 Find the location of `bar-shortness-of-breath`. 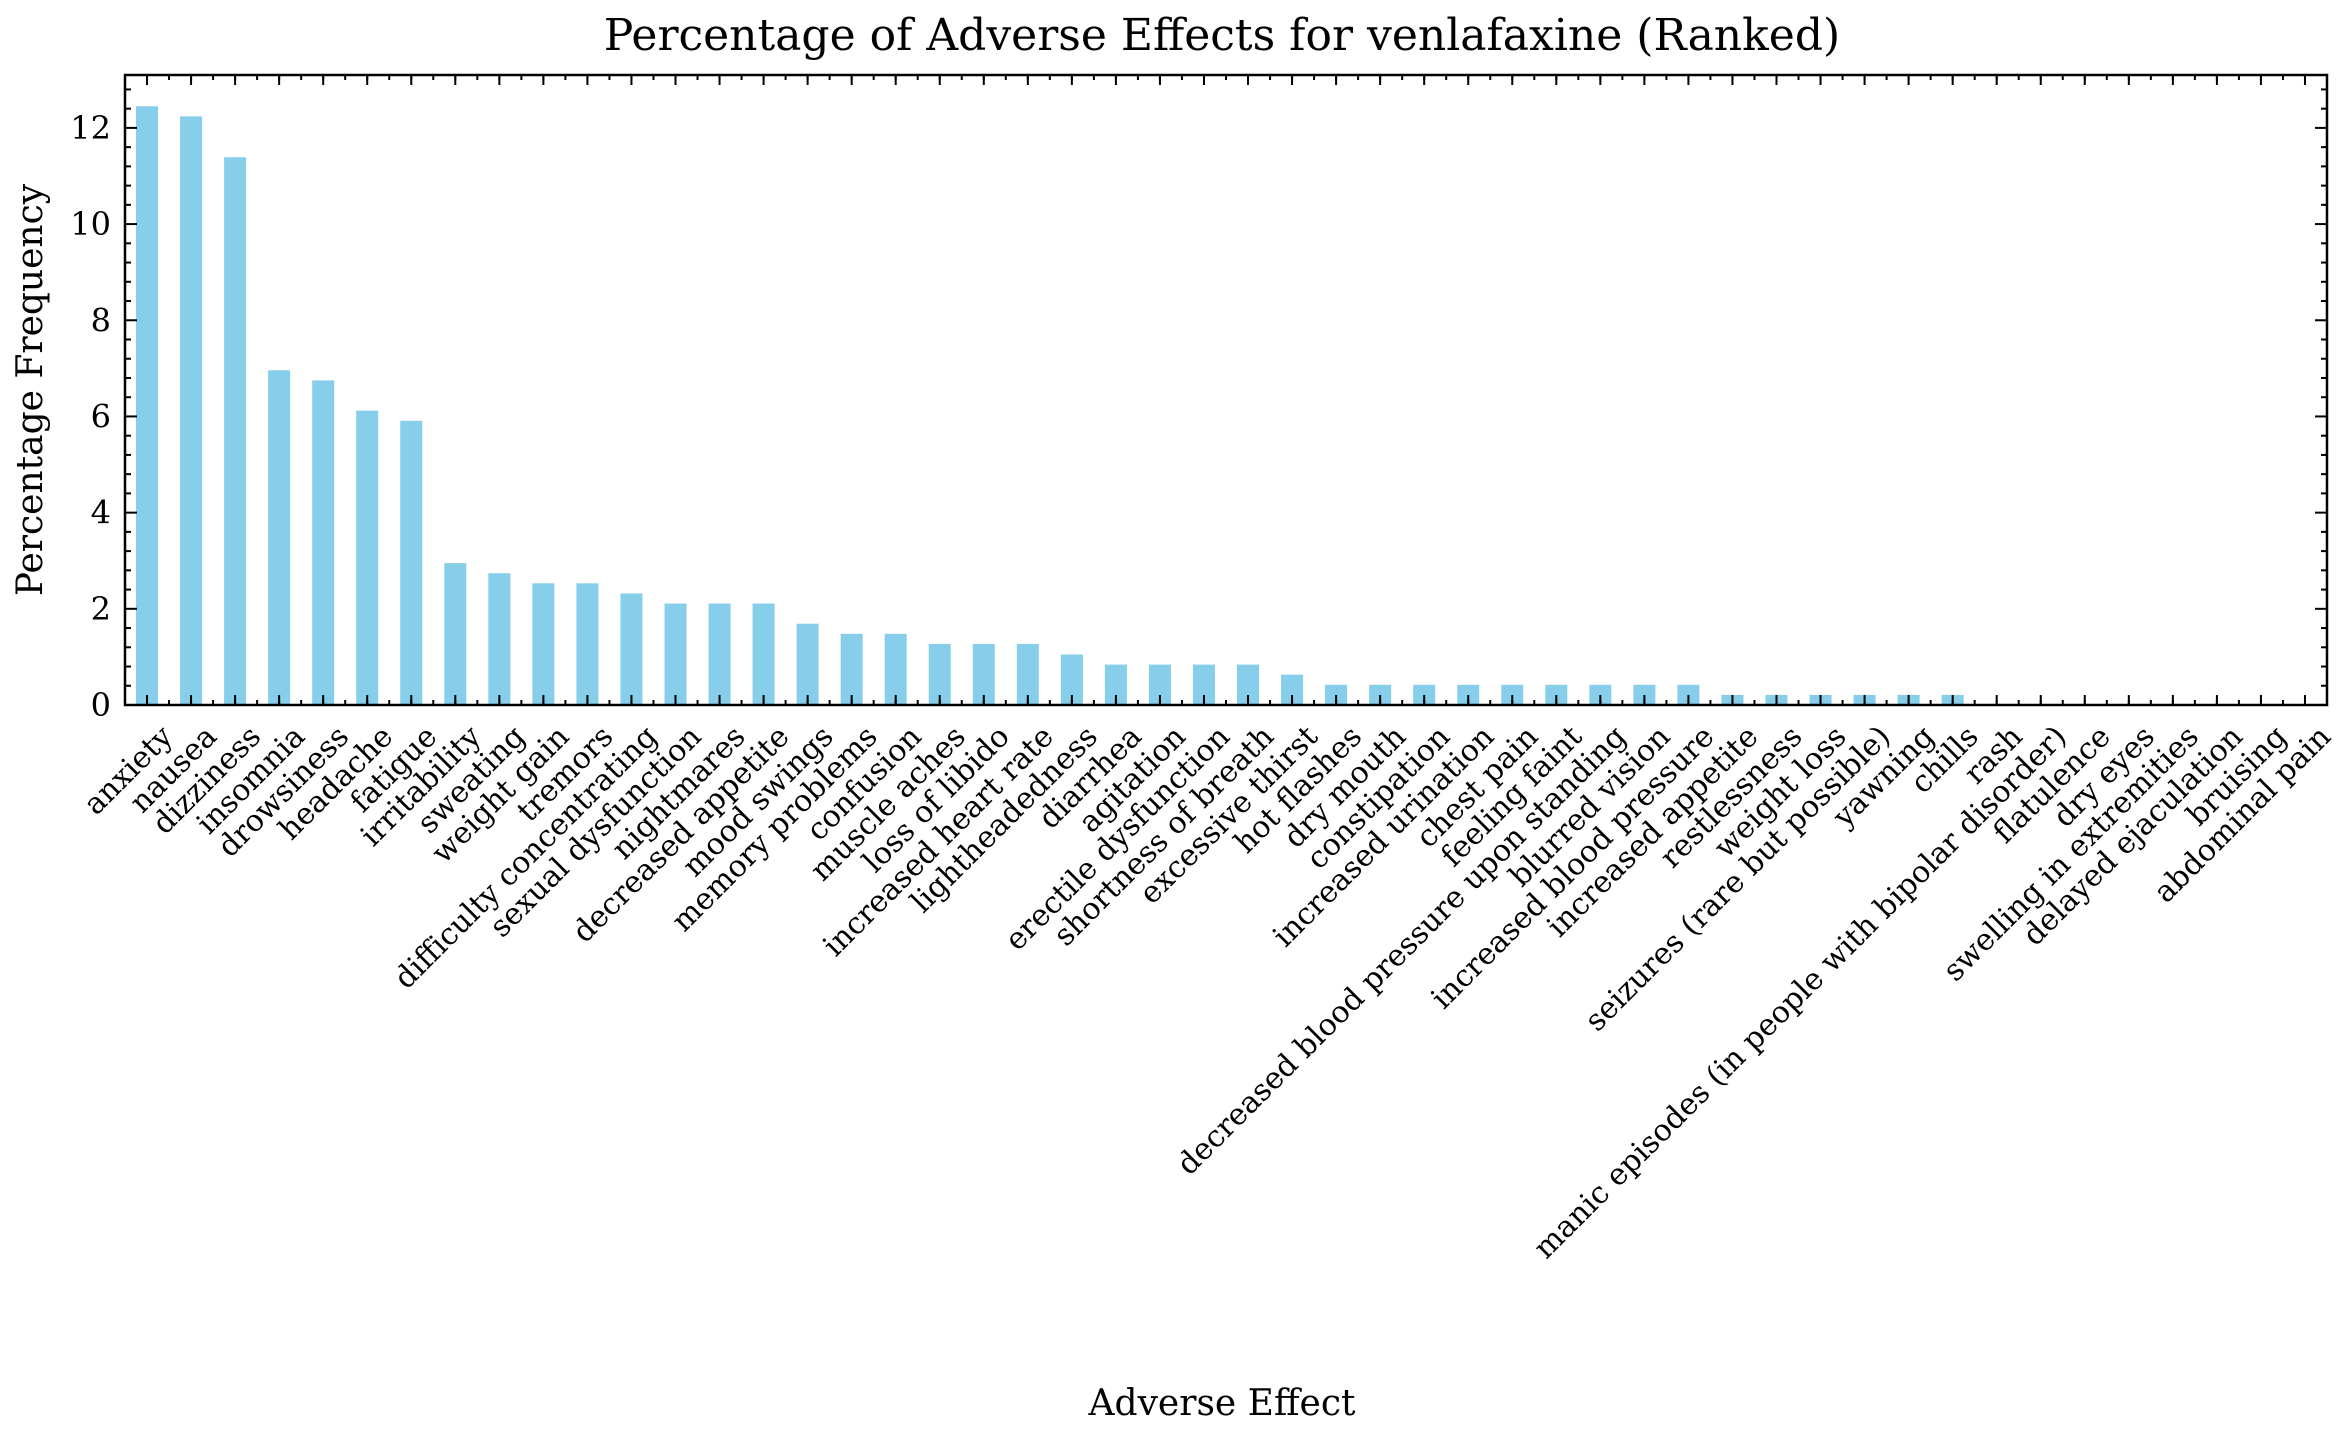

bar-shortness-of-breath is located at coordinates (1248, 684).